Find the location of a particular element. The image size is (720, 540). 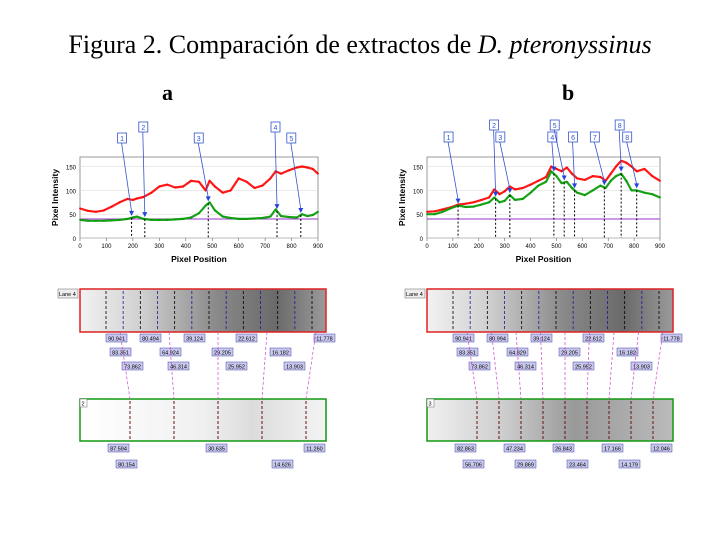

panel-a-gel-low-value: 46.314 is located at coordinates (178, 367).